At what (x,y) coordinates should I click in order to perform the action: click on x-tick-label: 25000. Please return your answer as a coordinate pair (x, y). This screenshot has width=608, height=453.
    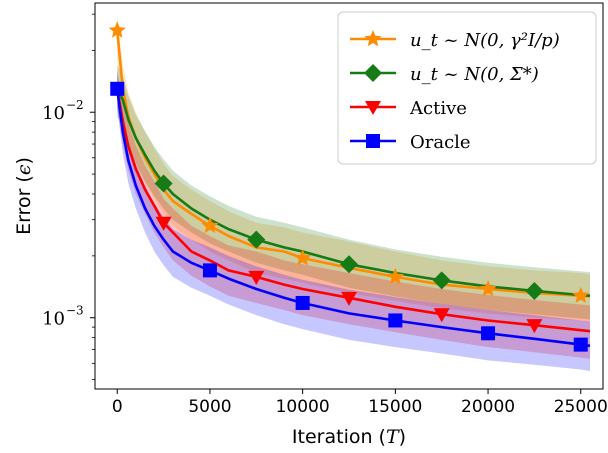
    Looking at the image, I should click on (581, 407).